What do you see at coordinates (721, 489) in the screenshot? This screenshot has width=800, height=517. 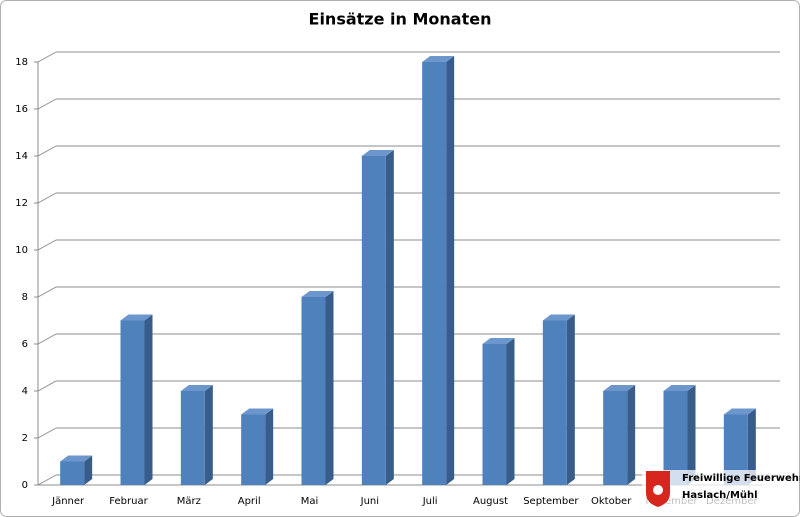 I see `logo: Freiwillige Feuerwehr Haslach/Mühl` at bounding box center [721, 489].